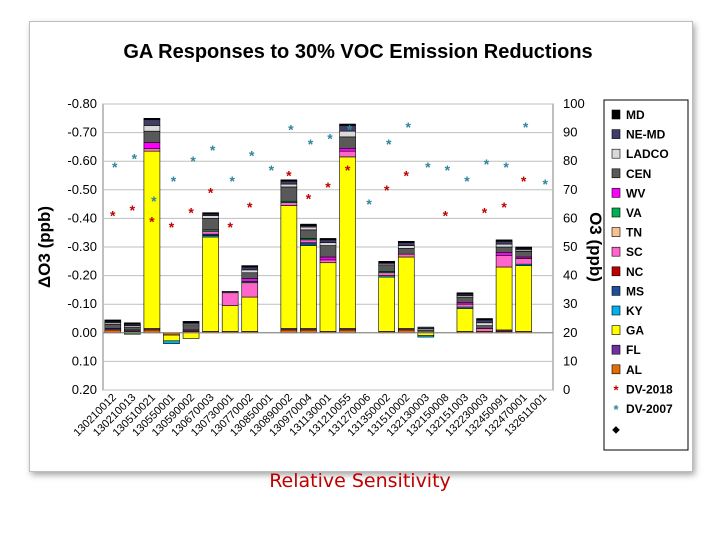 The image size is (720, 540). I want to click on legend-label: GA, so click(635, 331).